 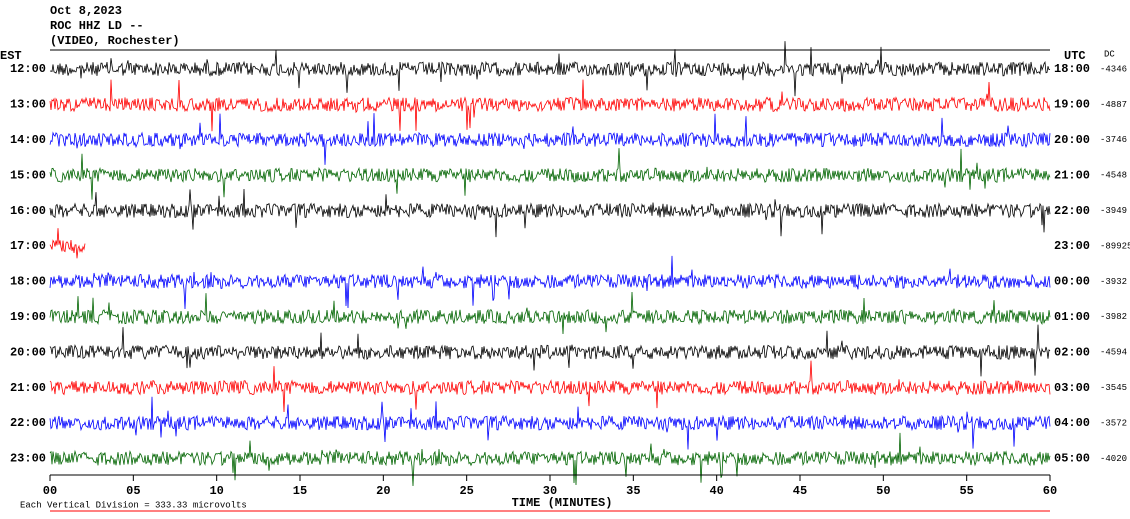 I want to click on est-tick-label: 14:00, so click(x=28, y=140).